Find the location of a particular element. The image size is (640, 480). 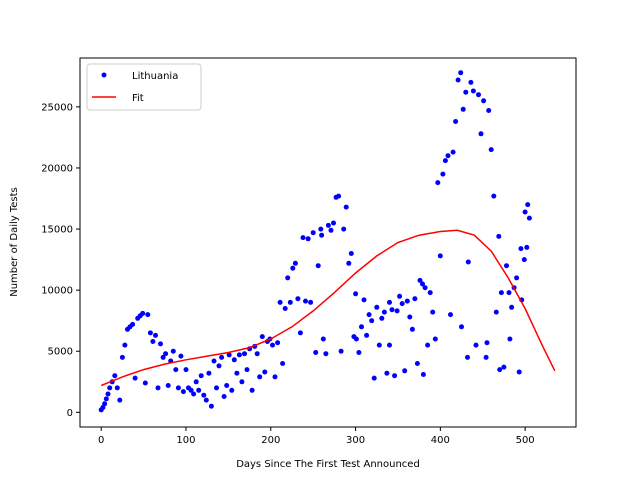

y-tick-label: 15000 is located at coordinates (57, 230).